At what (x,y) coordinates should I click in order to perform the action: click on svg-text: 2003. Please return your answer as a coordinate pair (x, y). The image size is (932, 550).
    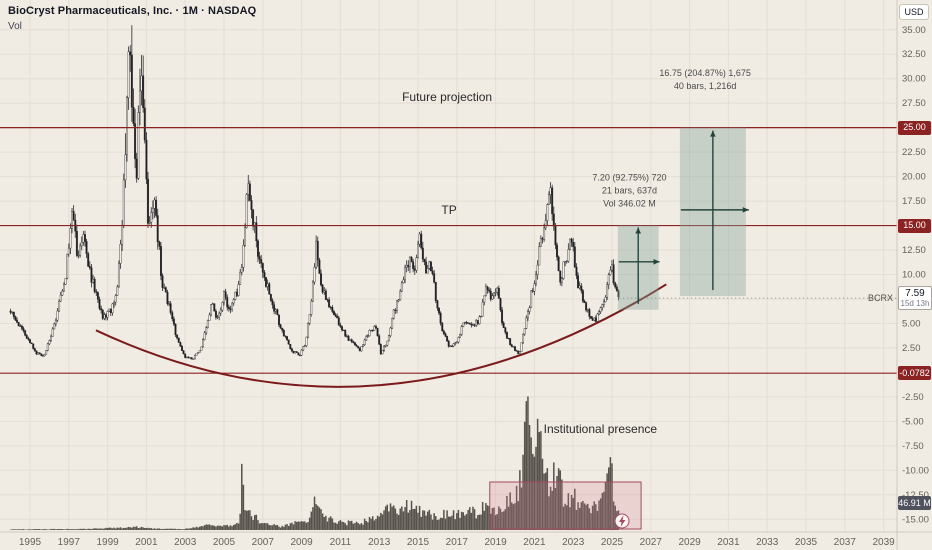
    Looking at the image, I should click on (185, 542).